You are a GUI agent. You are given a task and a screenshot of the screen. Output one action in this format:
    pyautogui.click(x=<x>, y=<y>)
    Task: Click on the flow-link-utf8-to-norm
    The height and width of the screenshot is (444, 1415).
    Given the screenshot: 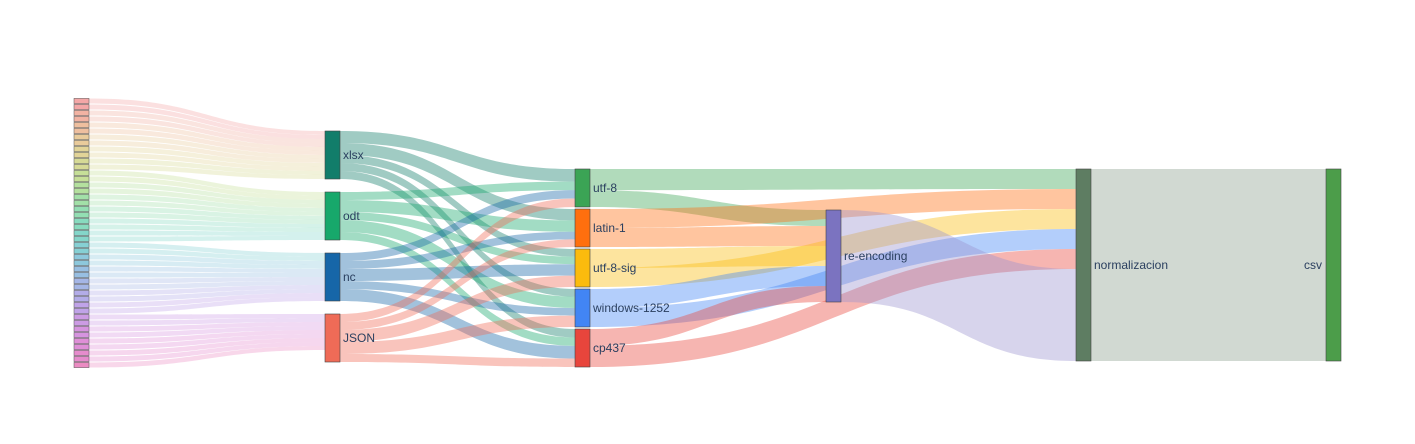 What is the action you would take?
    pyautogui.click(x=833, y=180)
    